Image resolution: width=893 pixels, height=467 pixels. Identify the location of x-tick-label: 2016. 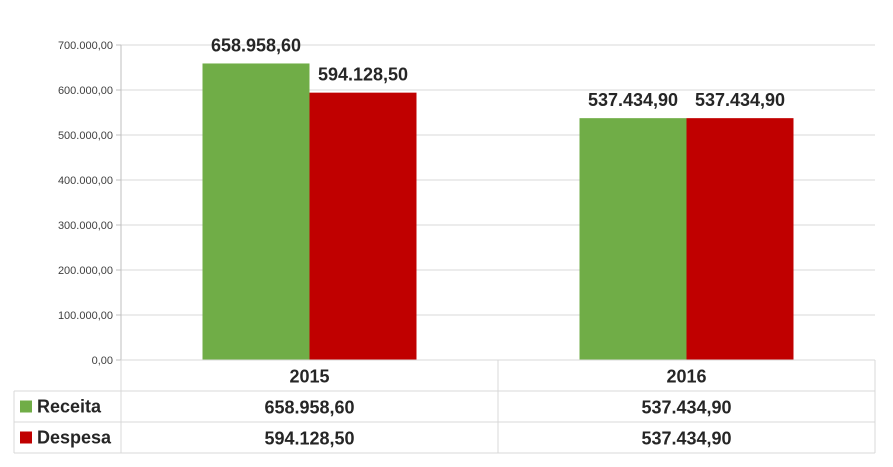
(686, 377).